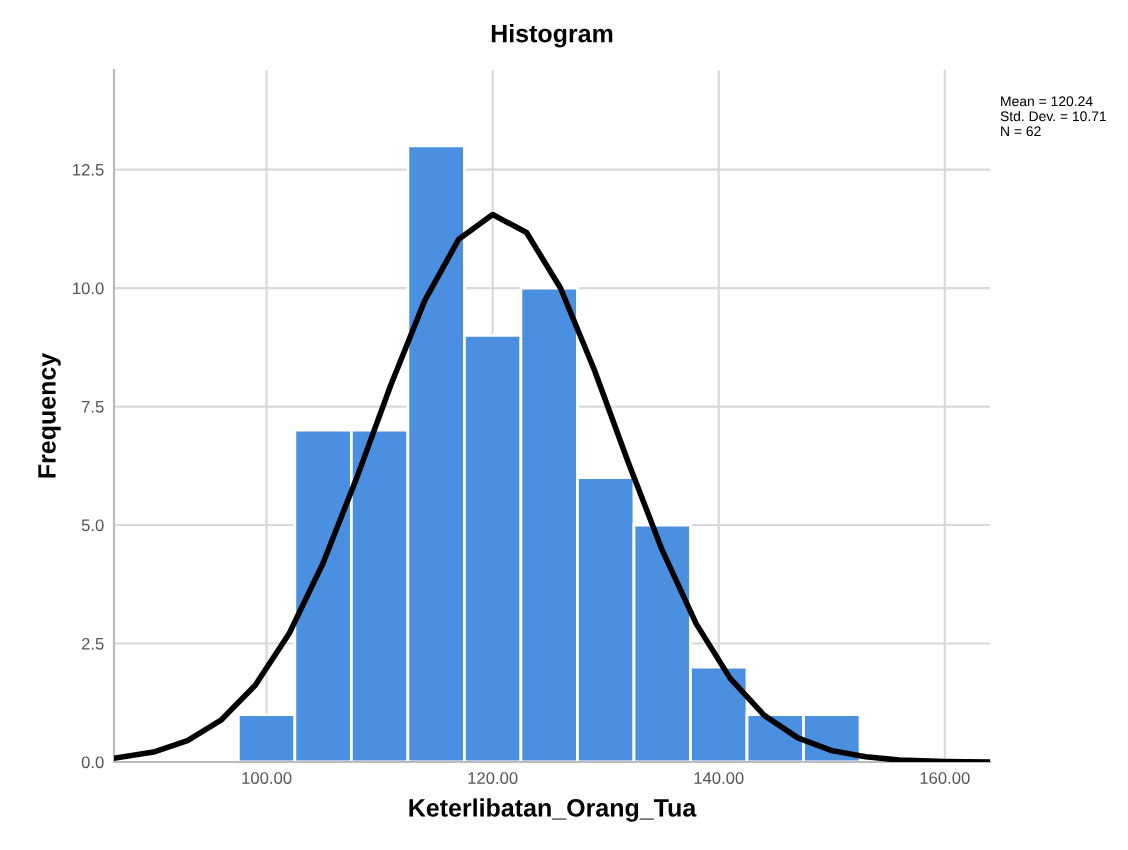 Image resolution: width=1128 pixels, height=850 pixels. I want to click on y-tick-label: 5.0, so click(92, 525).